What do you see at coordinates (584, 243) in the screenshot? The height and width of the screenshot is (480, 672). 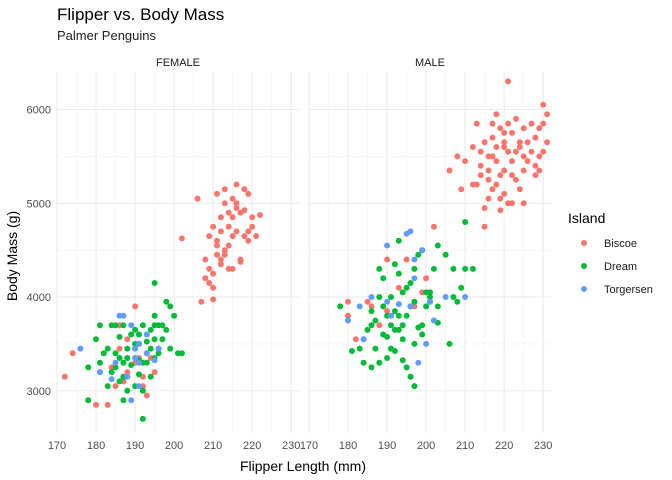 I see `legend-swatch-biscoe` at bounding box center [584, 243].